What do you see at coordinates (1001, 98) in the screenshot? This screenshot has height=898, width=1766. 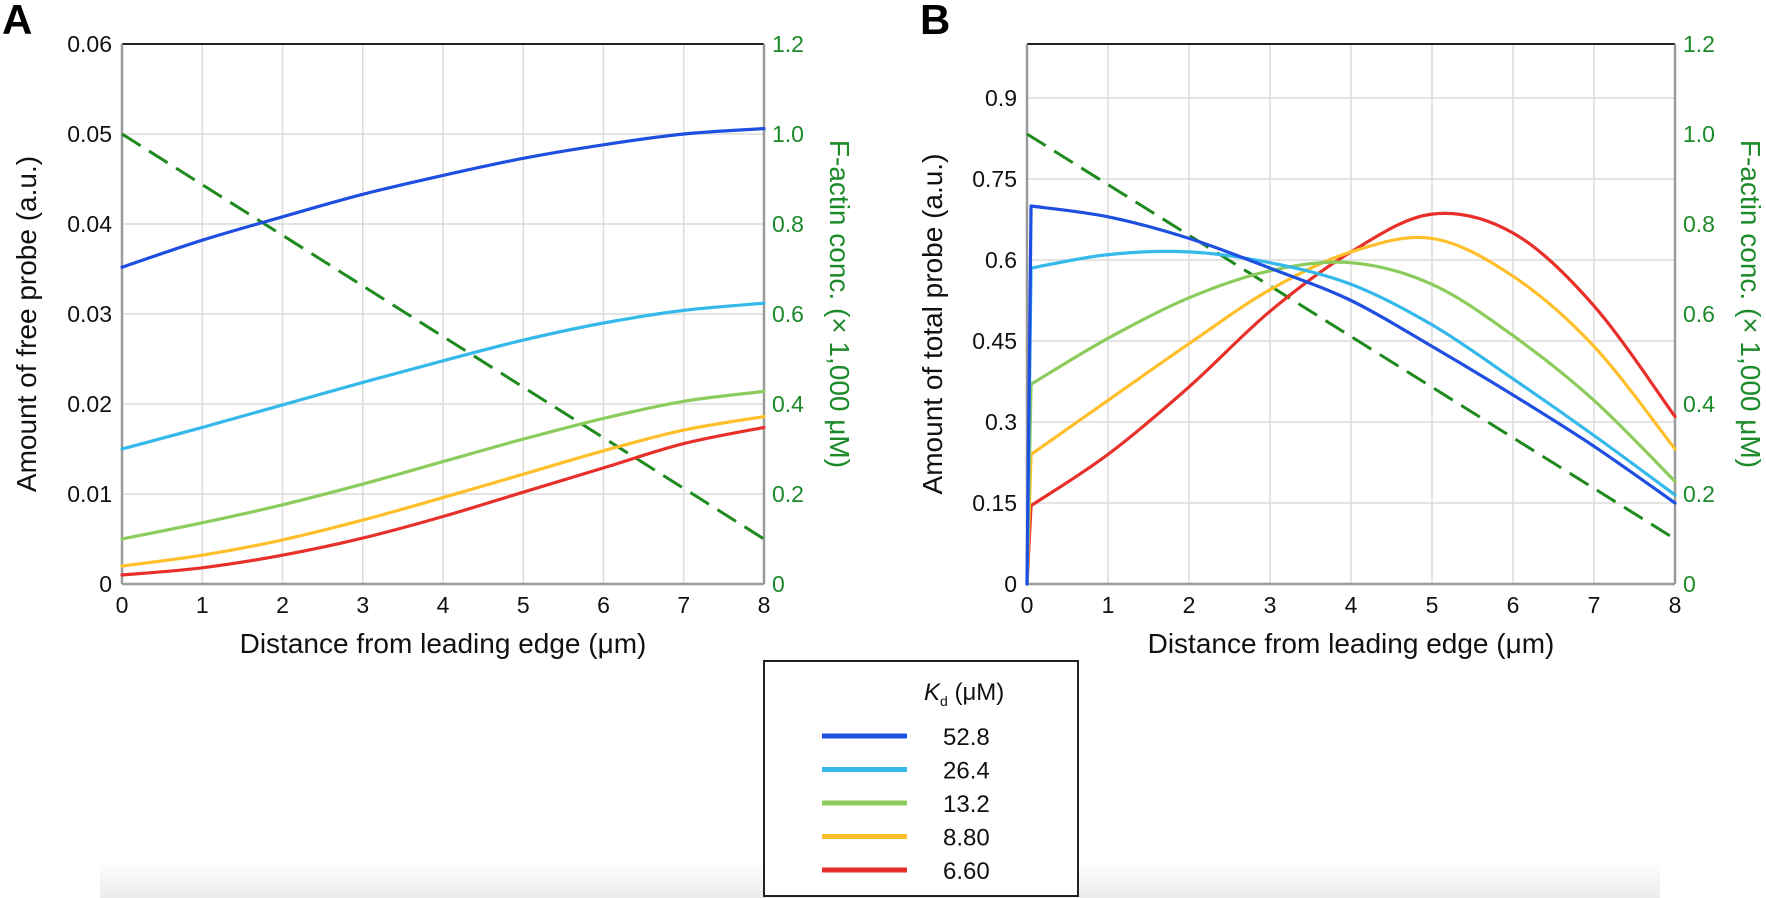 I see `y-tick-label: 0.9` at bounding box center [1001, 98].